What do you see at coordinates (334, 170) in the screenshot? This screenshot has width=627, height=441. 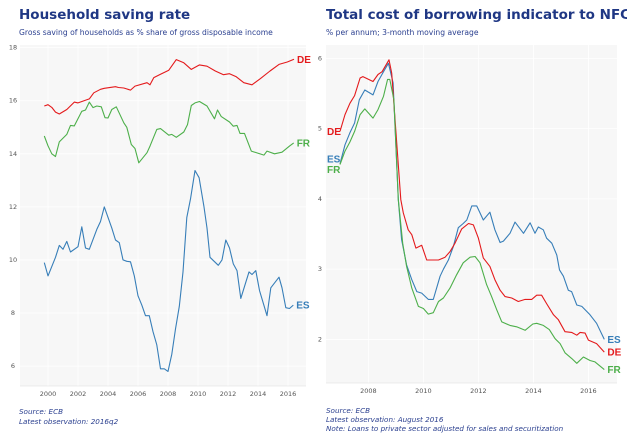 I see `series-start-label-fr: FR` at bounding box center [334, 170].